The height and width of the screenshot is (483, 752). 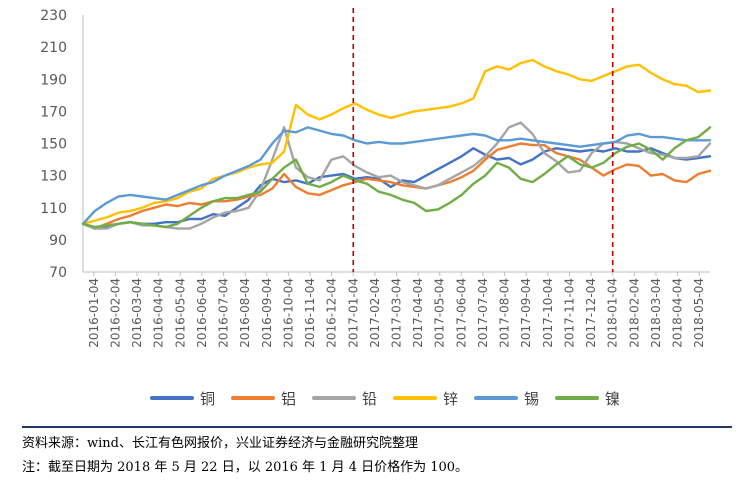 What do you see at coordinates (418, 313) in the screenshot?
I see `x-tick-label: 2017-04-04` at bounding box center [418, 313].